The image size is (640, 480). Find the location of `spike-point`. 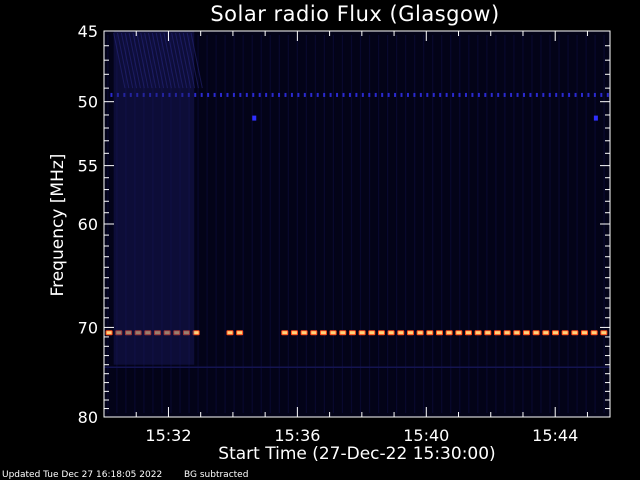

spike-point is located at coordinates (595, 118).